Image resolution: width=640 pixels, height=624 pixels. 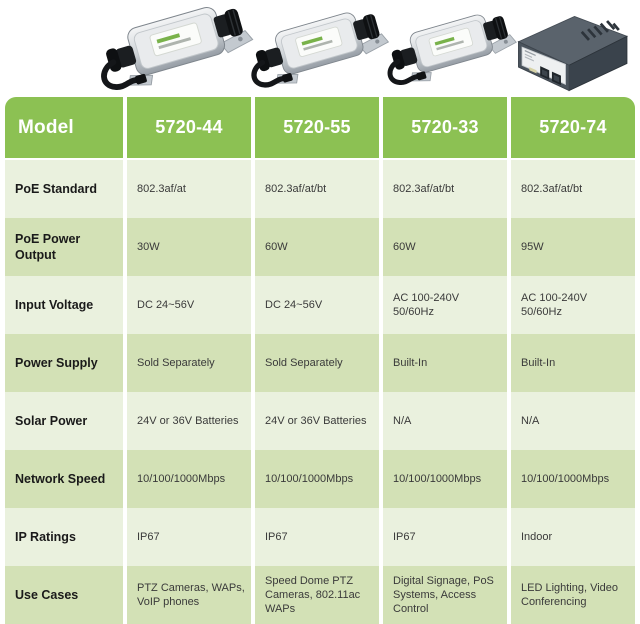 I want to click on table-header-row: Model 5720-44 5720-55 5720-33 5720-74, so click(x=320, y=127).